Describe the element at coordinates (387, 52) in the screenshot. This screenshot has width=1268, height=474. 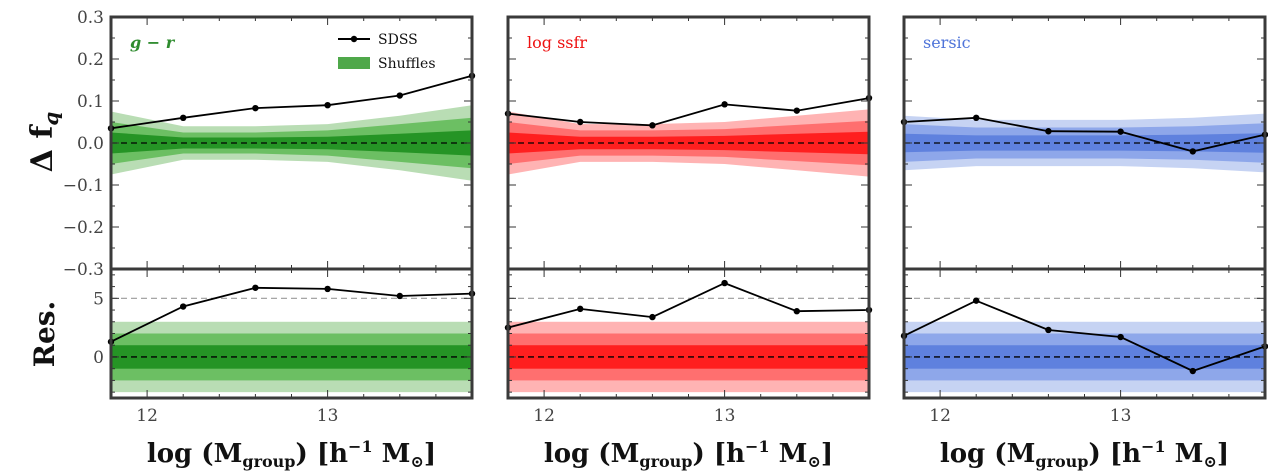
I see `legend: SDSS Shuffles` at that location.